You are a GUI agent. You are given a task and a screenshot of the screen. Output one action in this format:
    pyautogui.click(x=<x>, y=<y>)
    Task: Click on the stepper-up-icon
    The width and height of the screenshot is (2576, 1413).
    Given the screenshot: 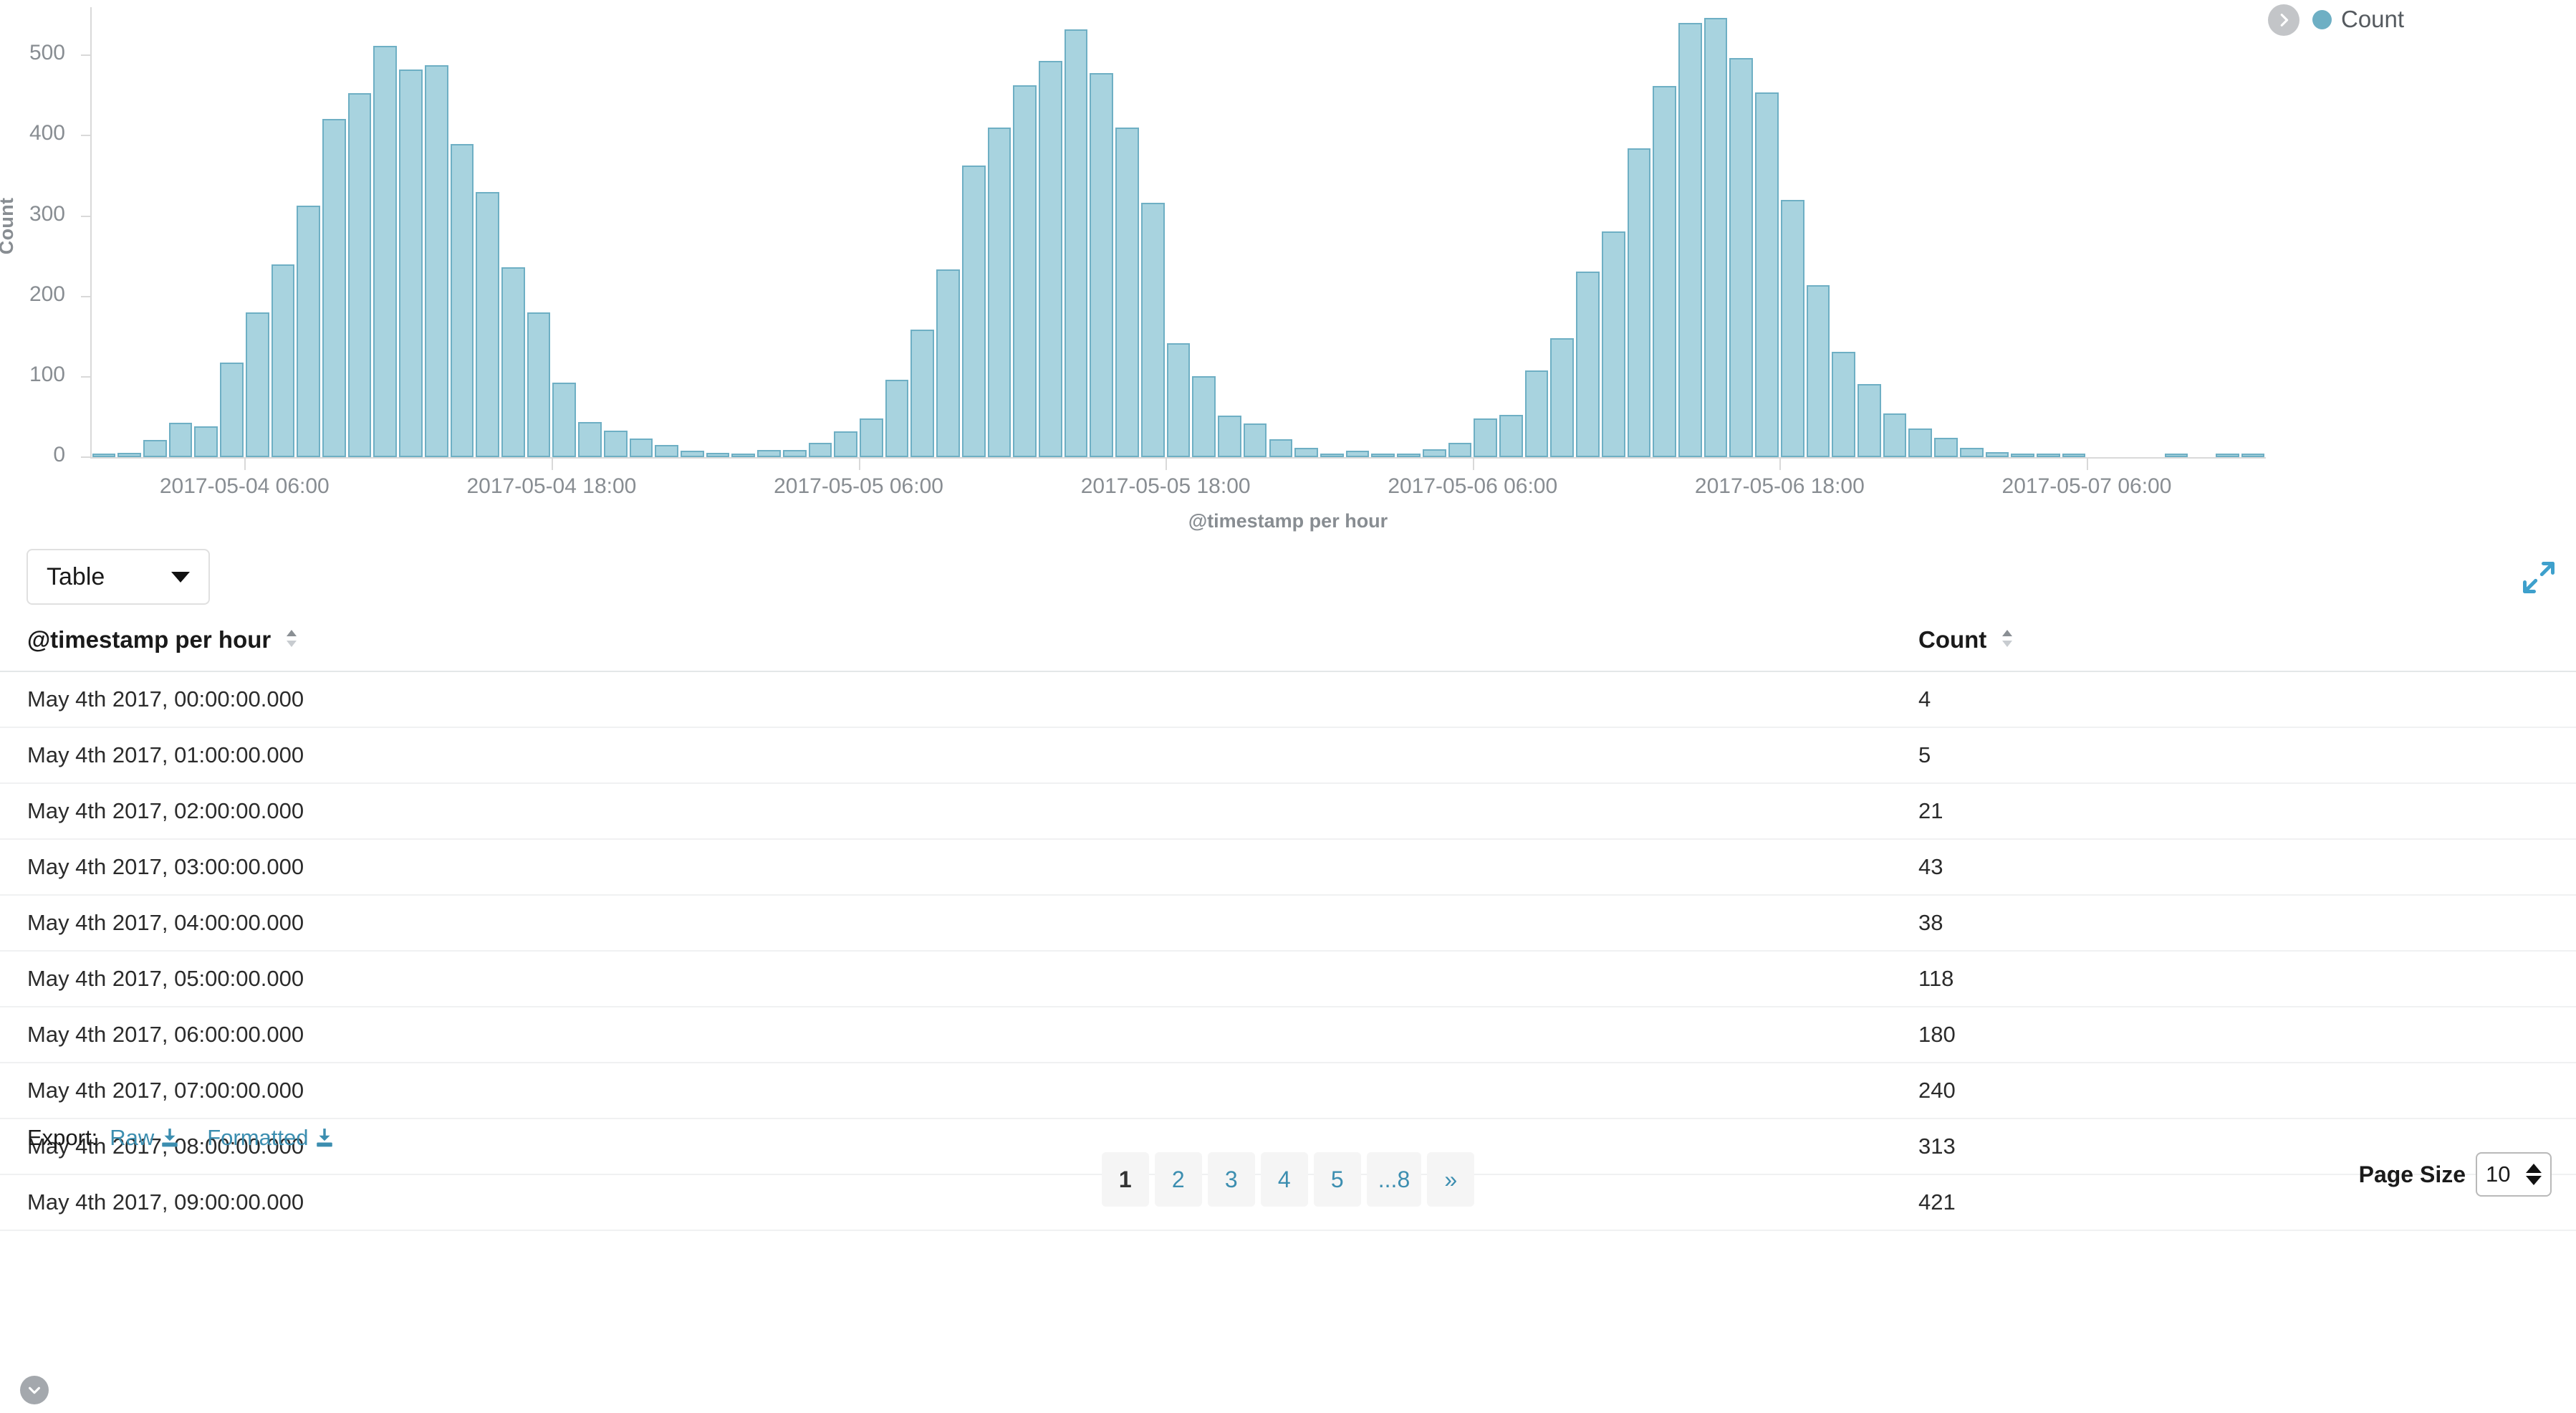 What is the action you would take?
    pyautogui.click(x=2534, y=1168)
    